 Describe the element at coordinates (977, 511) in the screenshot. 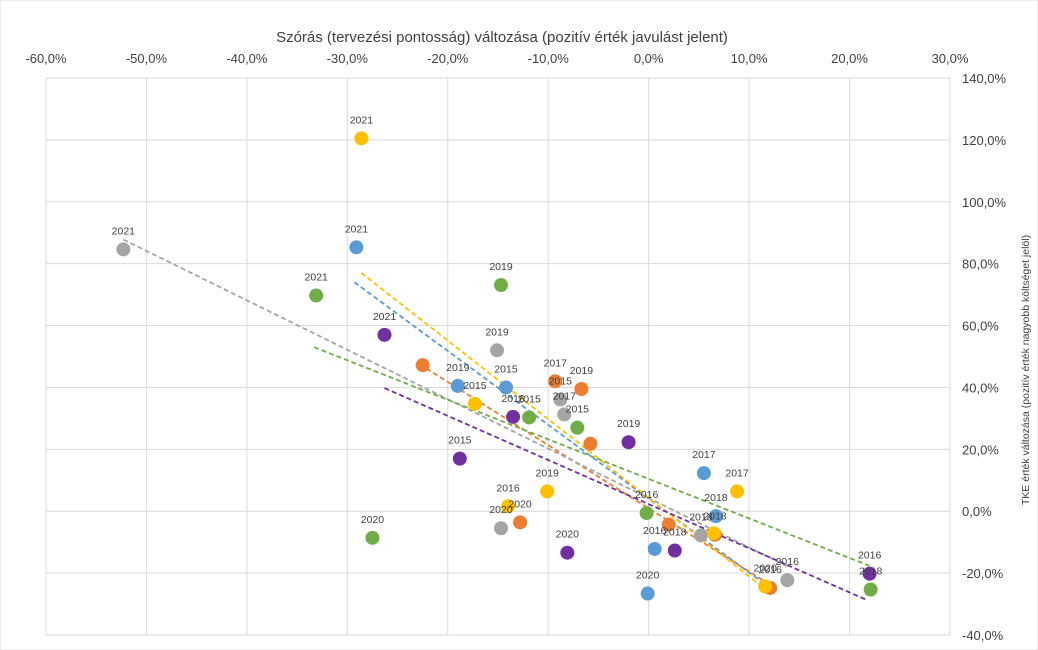

I see `y-tick-label: 0,0%` at that location.